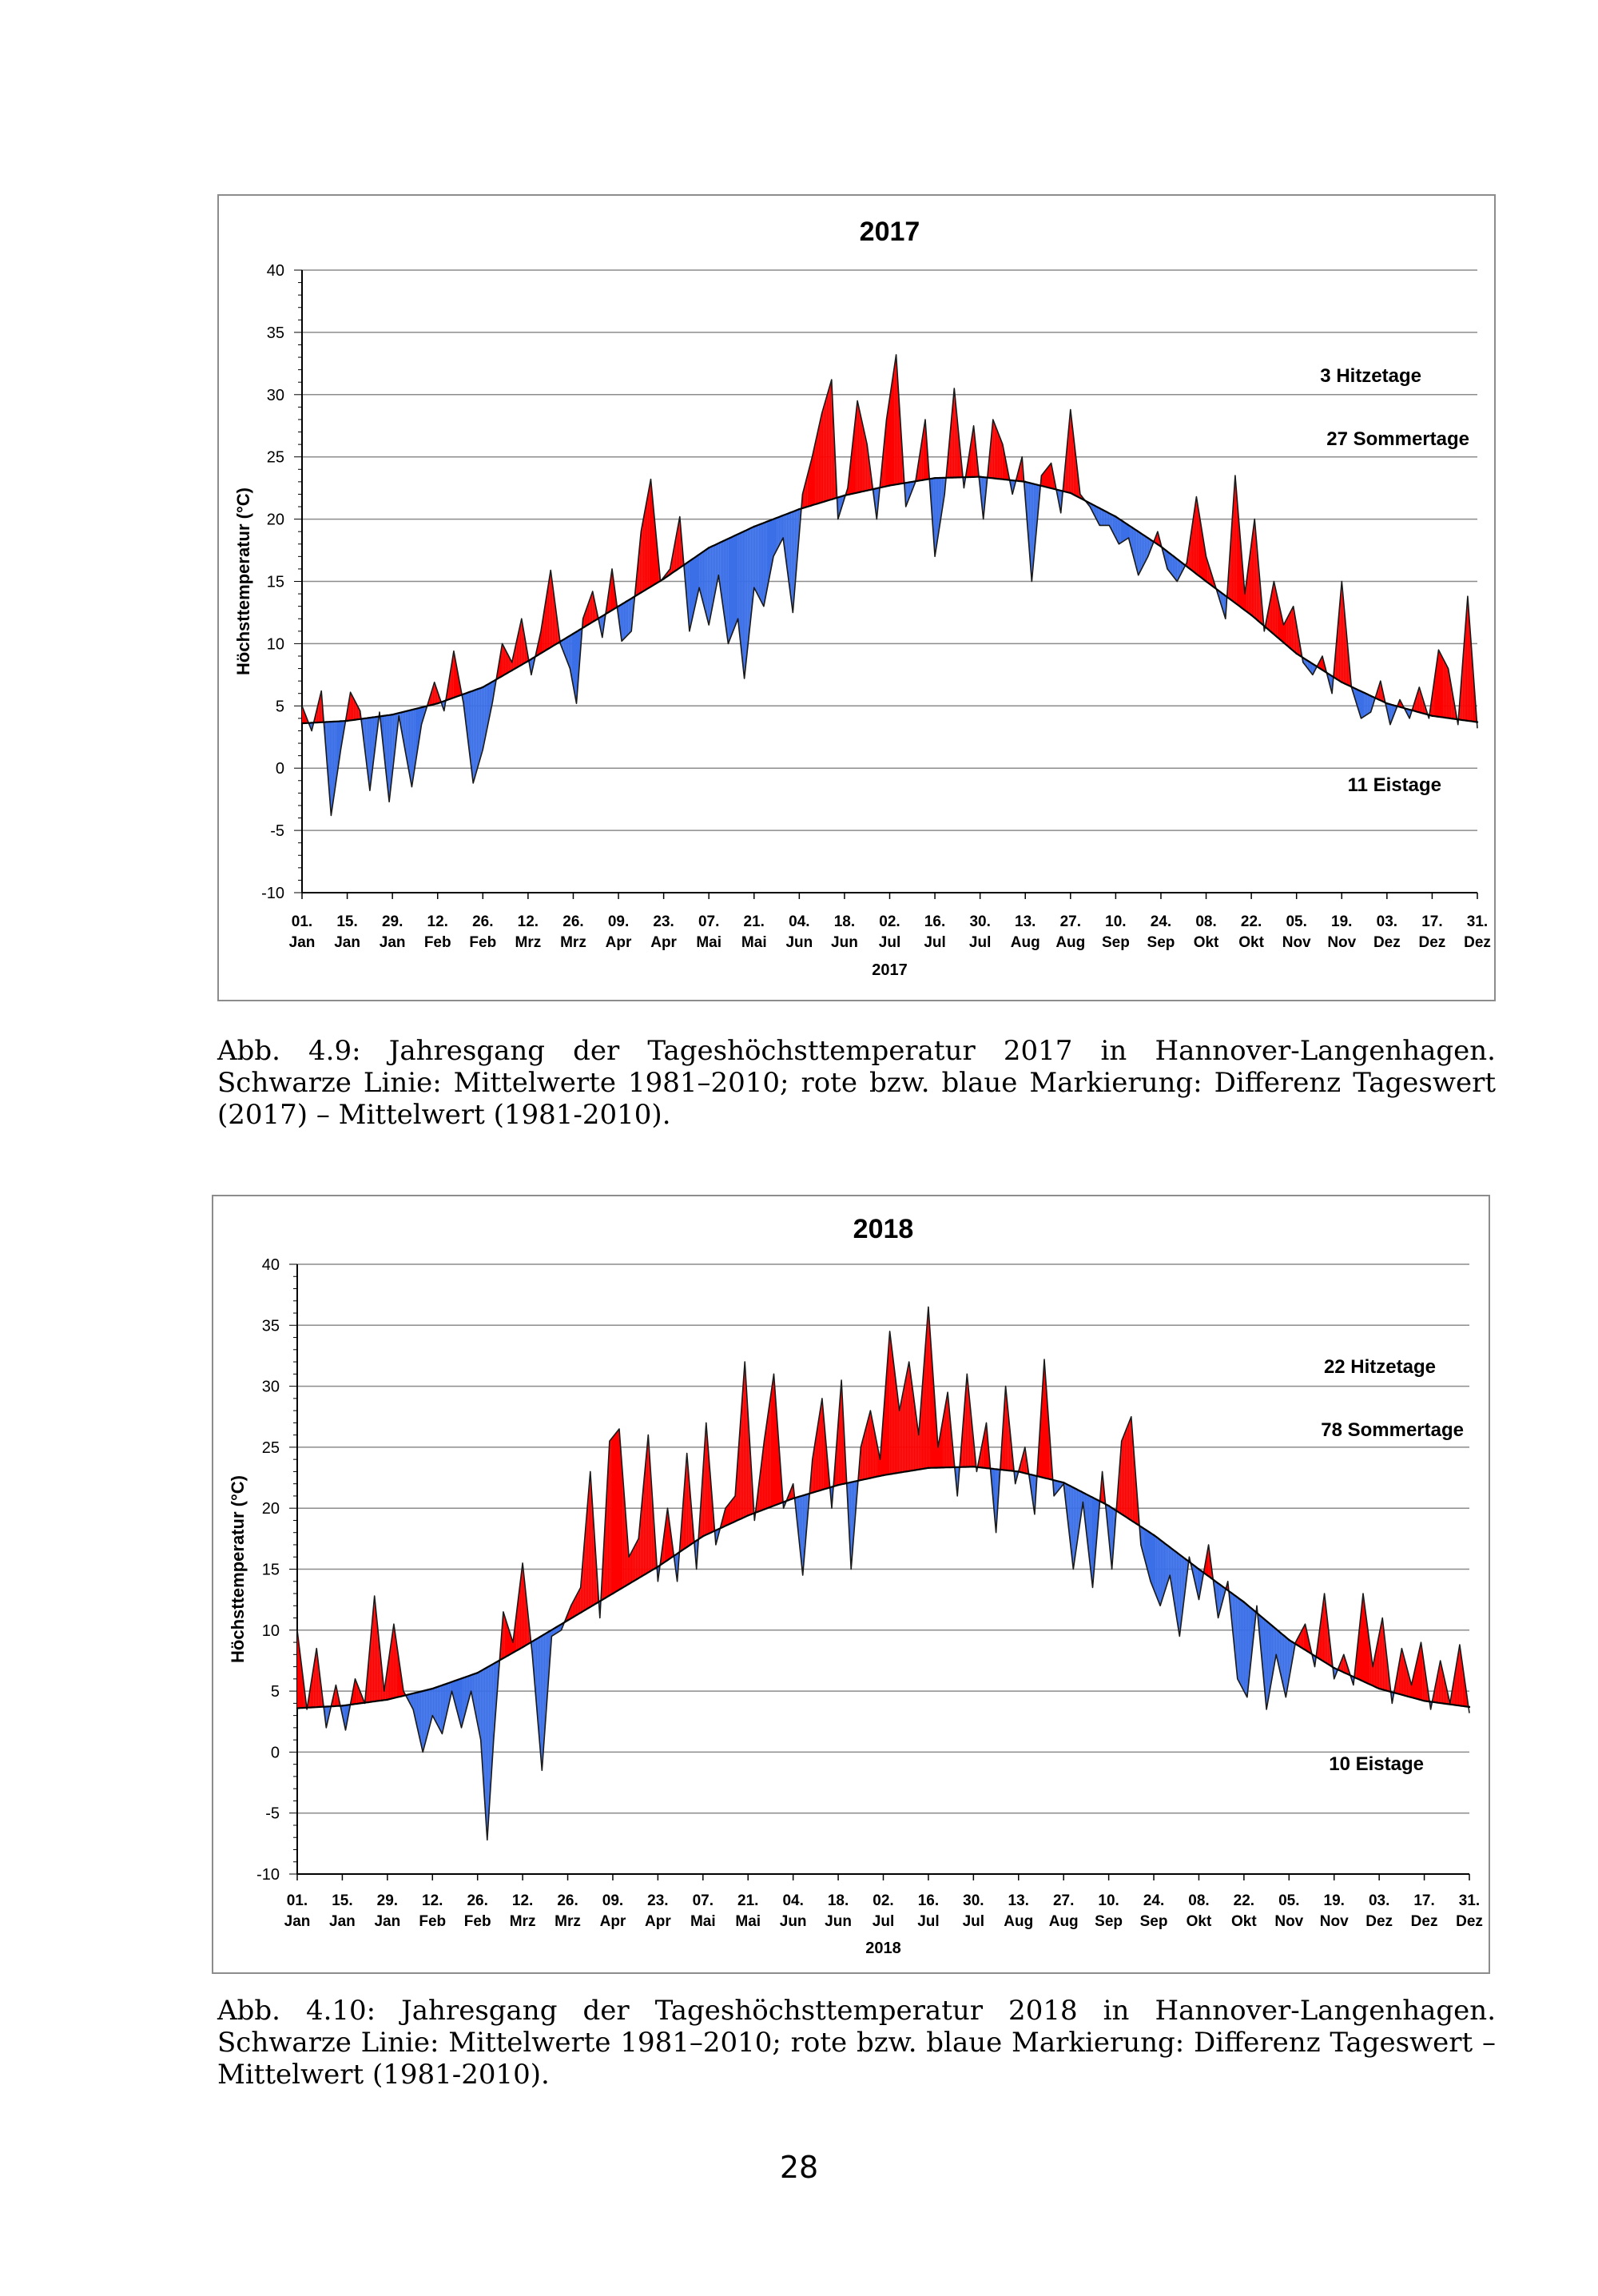 Image resolution: width=1598 pixels, height=2296 pixels. What do you see at coordinates (890, 600) in the screenshot?
I see `mean-line` at bounding box center [890, 600].